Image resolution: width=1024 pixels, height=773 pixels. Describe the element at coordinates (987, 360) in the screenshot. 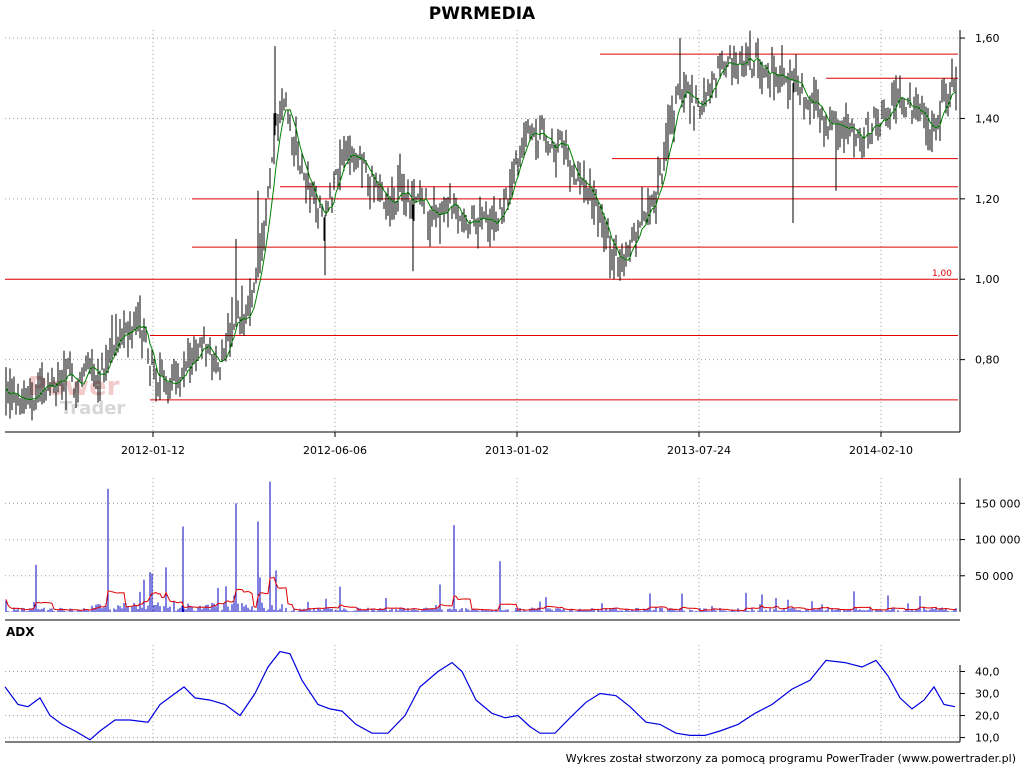

I see `price-ytick-label: 0,80` at that location.